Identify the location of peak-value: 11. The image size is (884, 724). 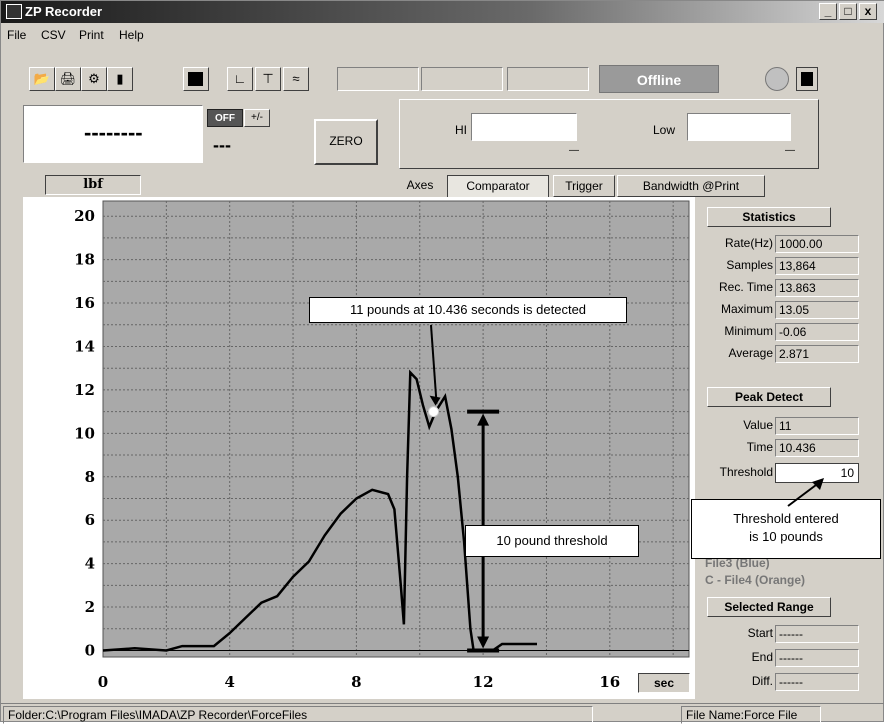
(817, 426).